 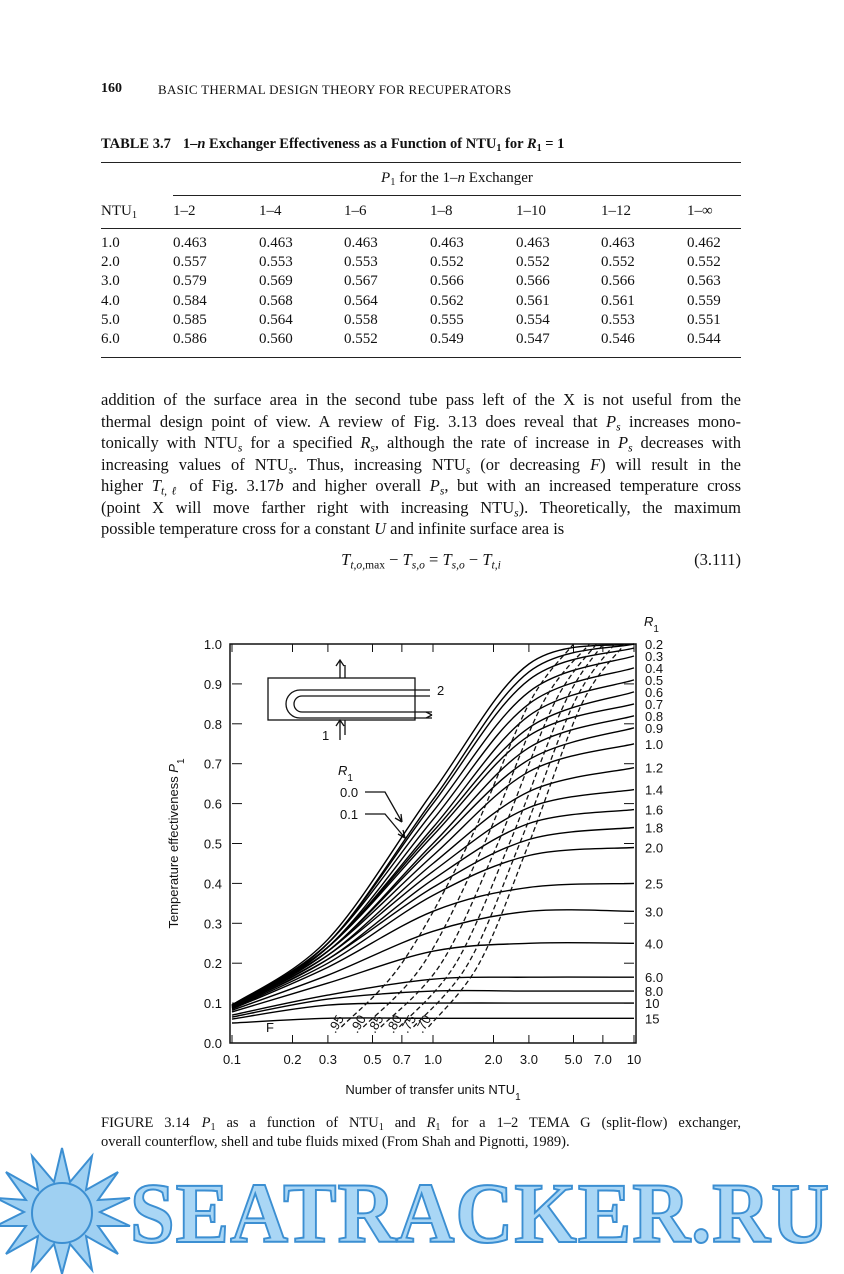 What do you see at coordinates (458, 565) in the screenshot?
I see `text-run: s,o` at bounding box center [458, 565].